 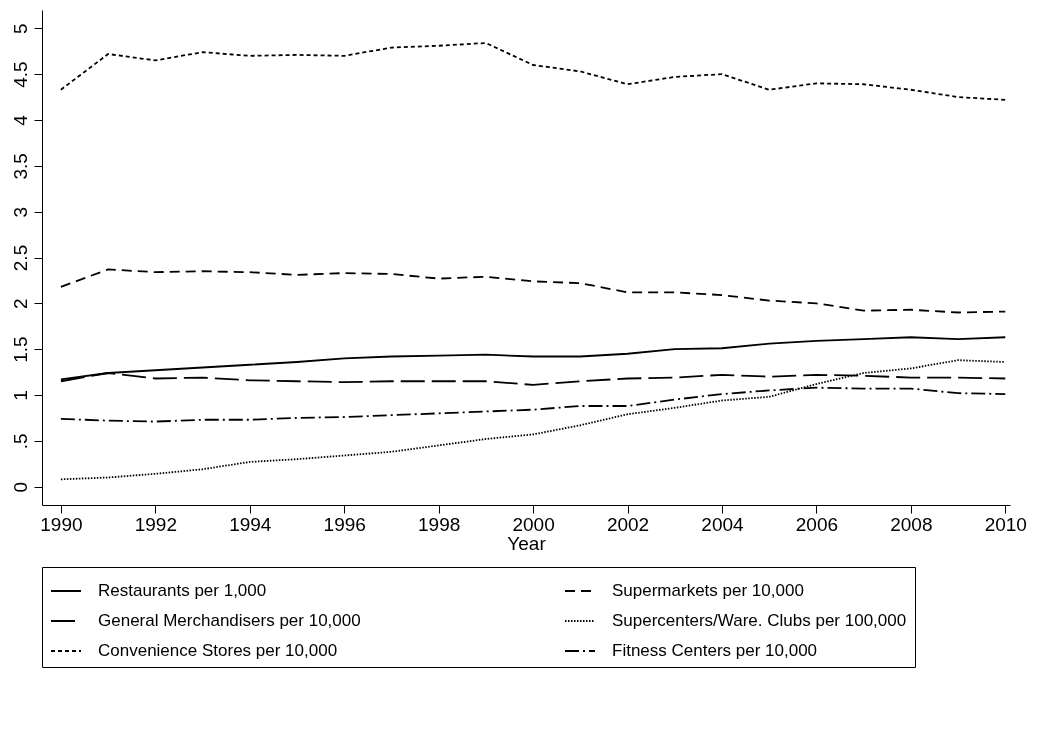 I want to click on y-tick-label: .5, so click(x=20, y=441).